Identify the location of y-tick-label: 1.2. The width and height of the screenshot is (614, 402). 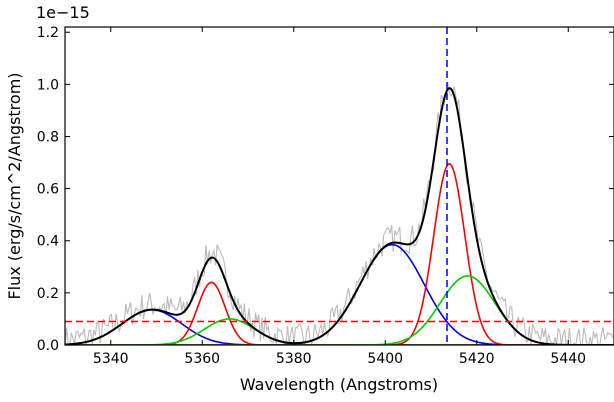
(48, 33).